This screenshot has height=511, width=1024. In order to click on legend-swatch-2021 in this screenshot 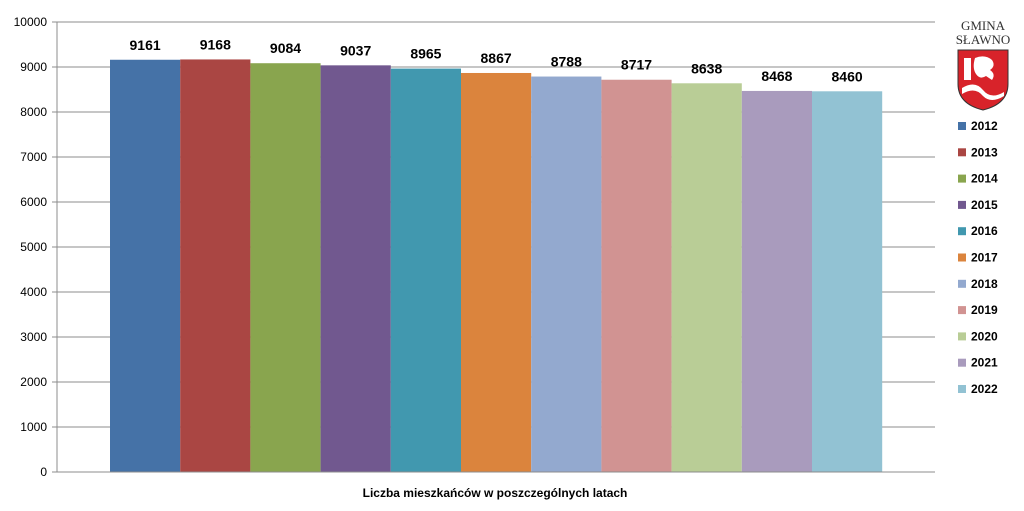, I will do `click(962, 362)`.